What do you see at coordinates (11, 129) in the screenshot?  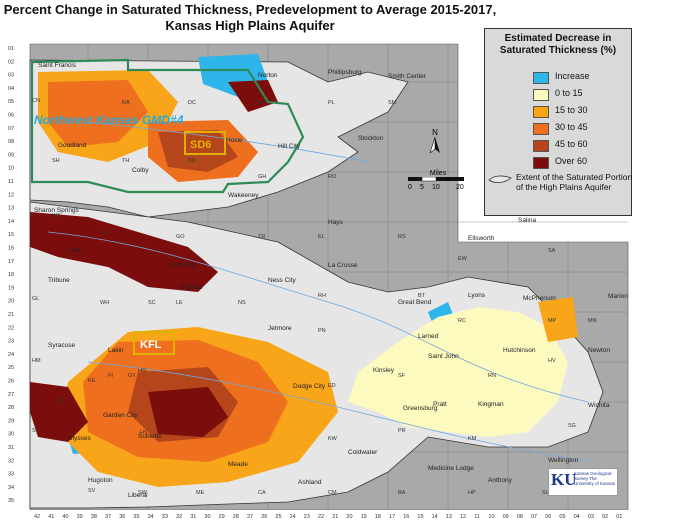 I see `row-label: 07` at bounding box center [11, 129].